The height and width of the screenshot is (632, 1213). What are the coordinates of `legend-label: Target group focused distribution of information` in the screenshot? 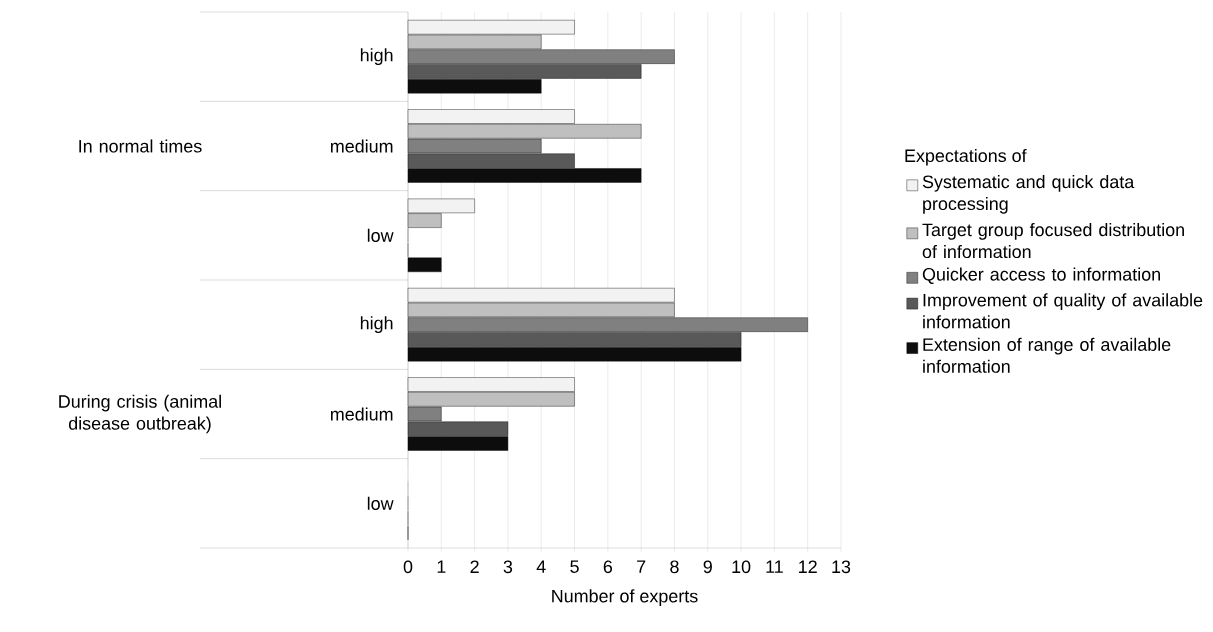 It's located at (1053, 241).